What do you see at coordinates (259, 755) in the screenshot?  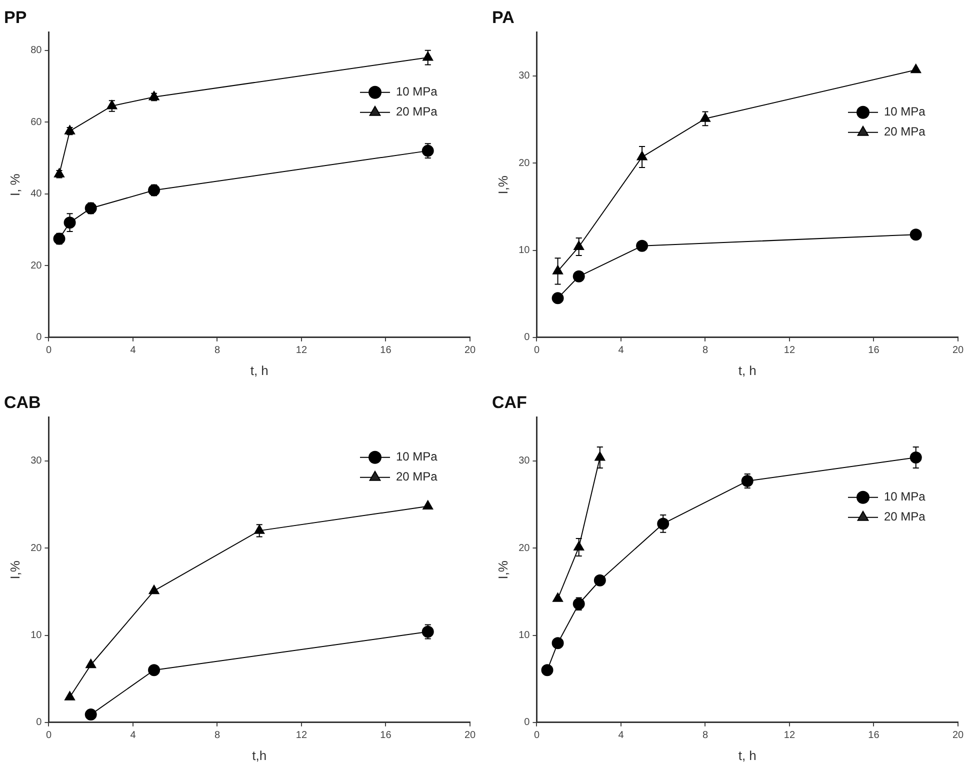 I see `x-axis-title: t,h` at bounding box center [259, 755].